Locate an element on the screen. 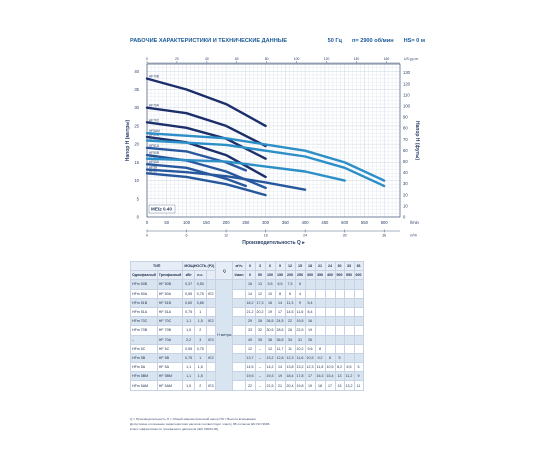 This screenshot has height=450, width=550. y-ft-tick-label: 120 is located at coordinates (407, 83).